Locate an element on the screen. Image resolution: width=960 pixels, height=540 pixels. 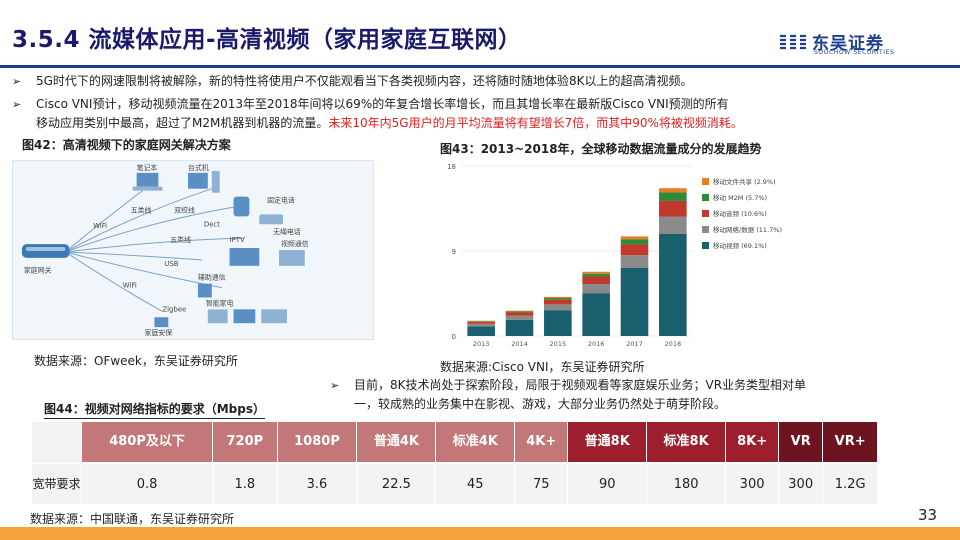
device-icon is located at coordinates (204, 290).